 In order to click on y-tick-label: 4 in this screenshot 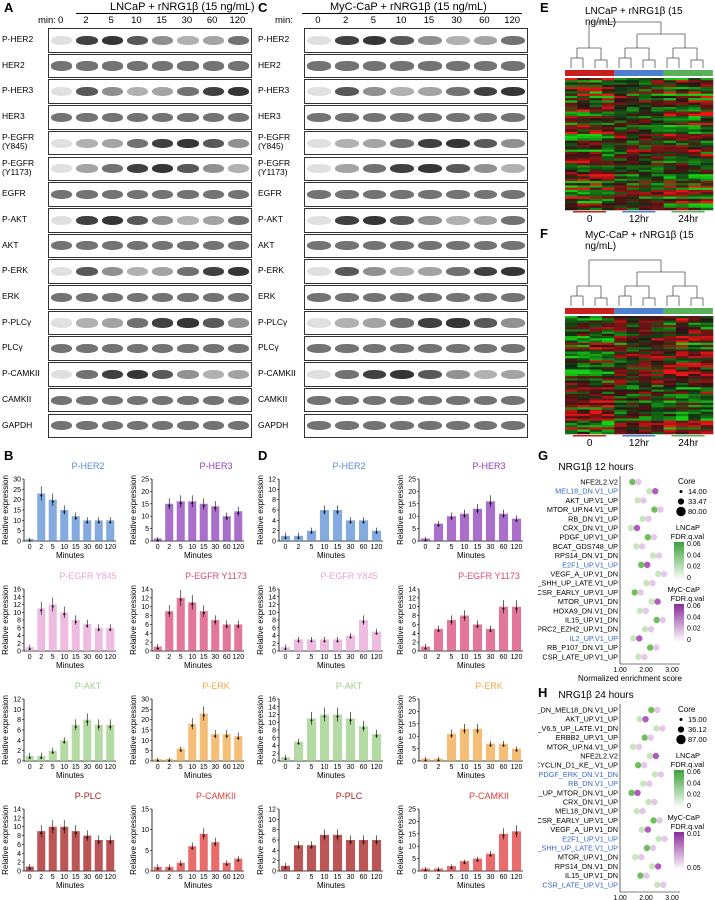, I will do `click(19, 741)`.